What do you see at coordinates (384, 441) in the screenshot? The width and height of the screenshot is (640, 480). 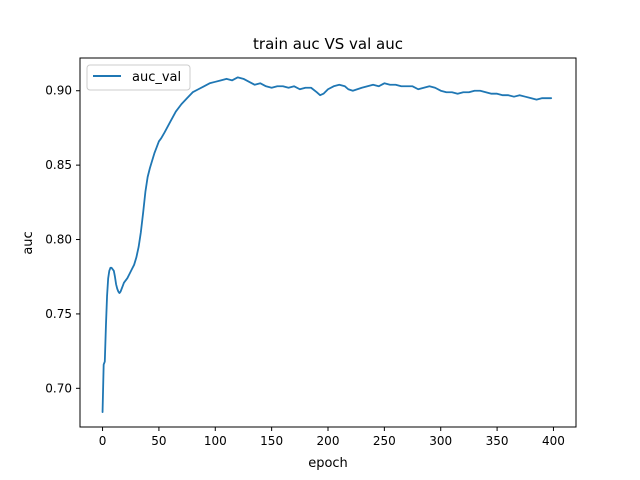 I see `x-tick-label: 250` at bounding box center [384, 441].